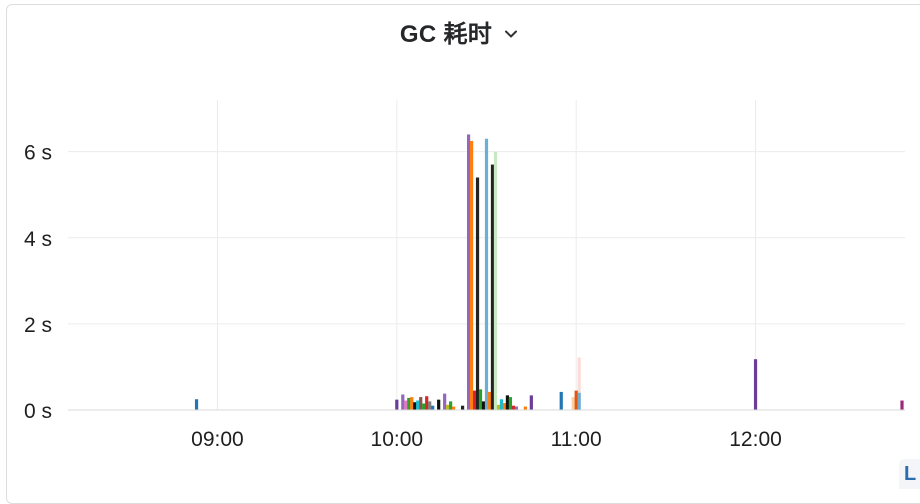 This screenshot has width=920, height=504. Describe the element at coordinates (486, 439) in the screenshot. I see `x-axis-ticks: 09:00 10:00 11:00 12:00` at that location.